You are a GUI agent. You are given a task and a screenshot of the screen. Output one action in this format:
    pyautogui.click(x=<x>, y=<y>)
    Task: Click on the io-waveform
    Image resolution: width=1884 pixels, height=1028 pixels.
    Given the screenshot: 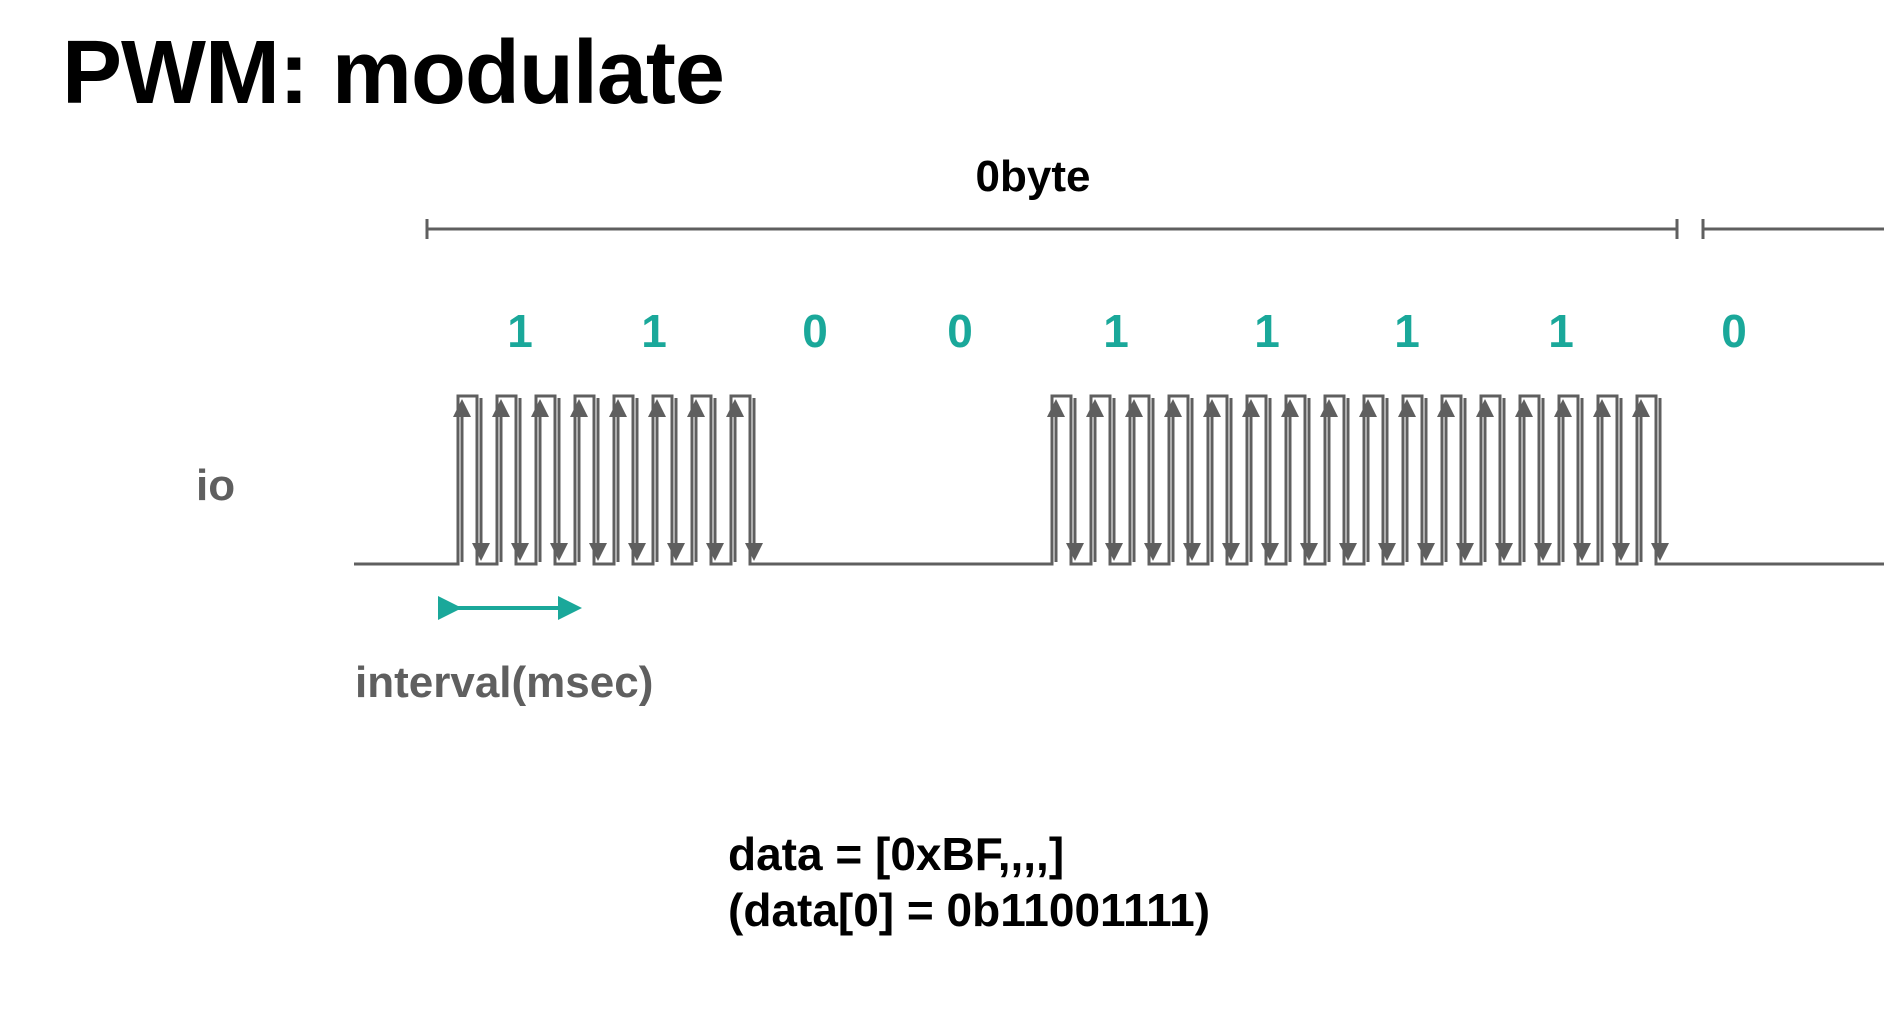 What is the action you would take?
    pyautogui.click(x=1119, y=480)
    